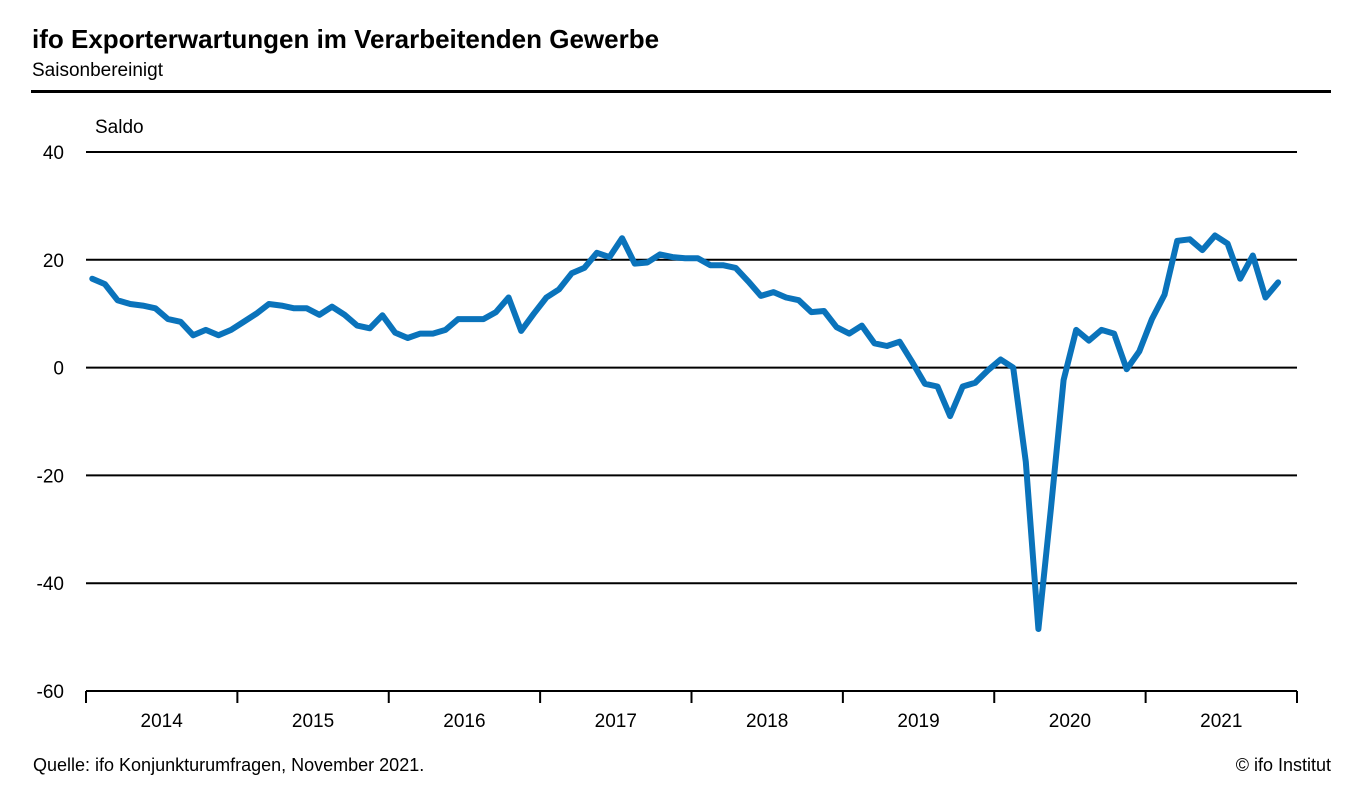  What do you see at coordinates (1283, 765) in the screenshot?
I see `copyright-note: © ifo Institut` at bounding box center [1283, 765].